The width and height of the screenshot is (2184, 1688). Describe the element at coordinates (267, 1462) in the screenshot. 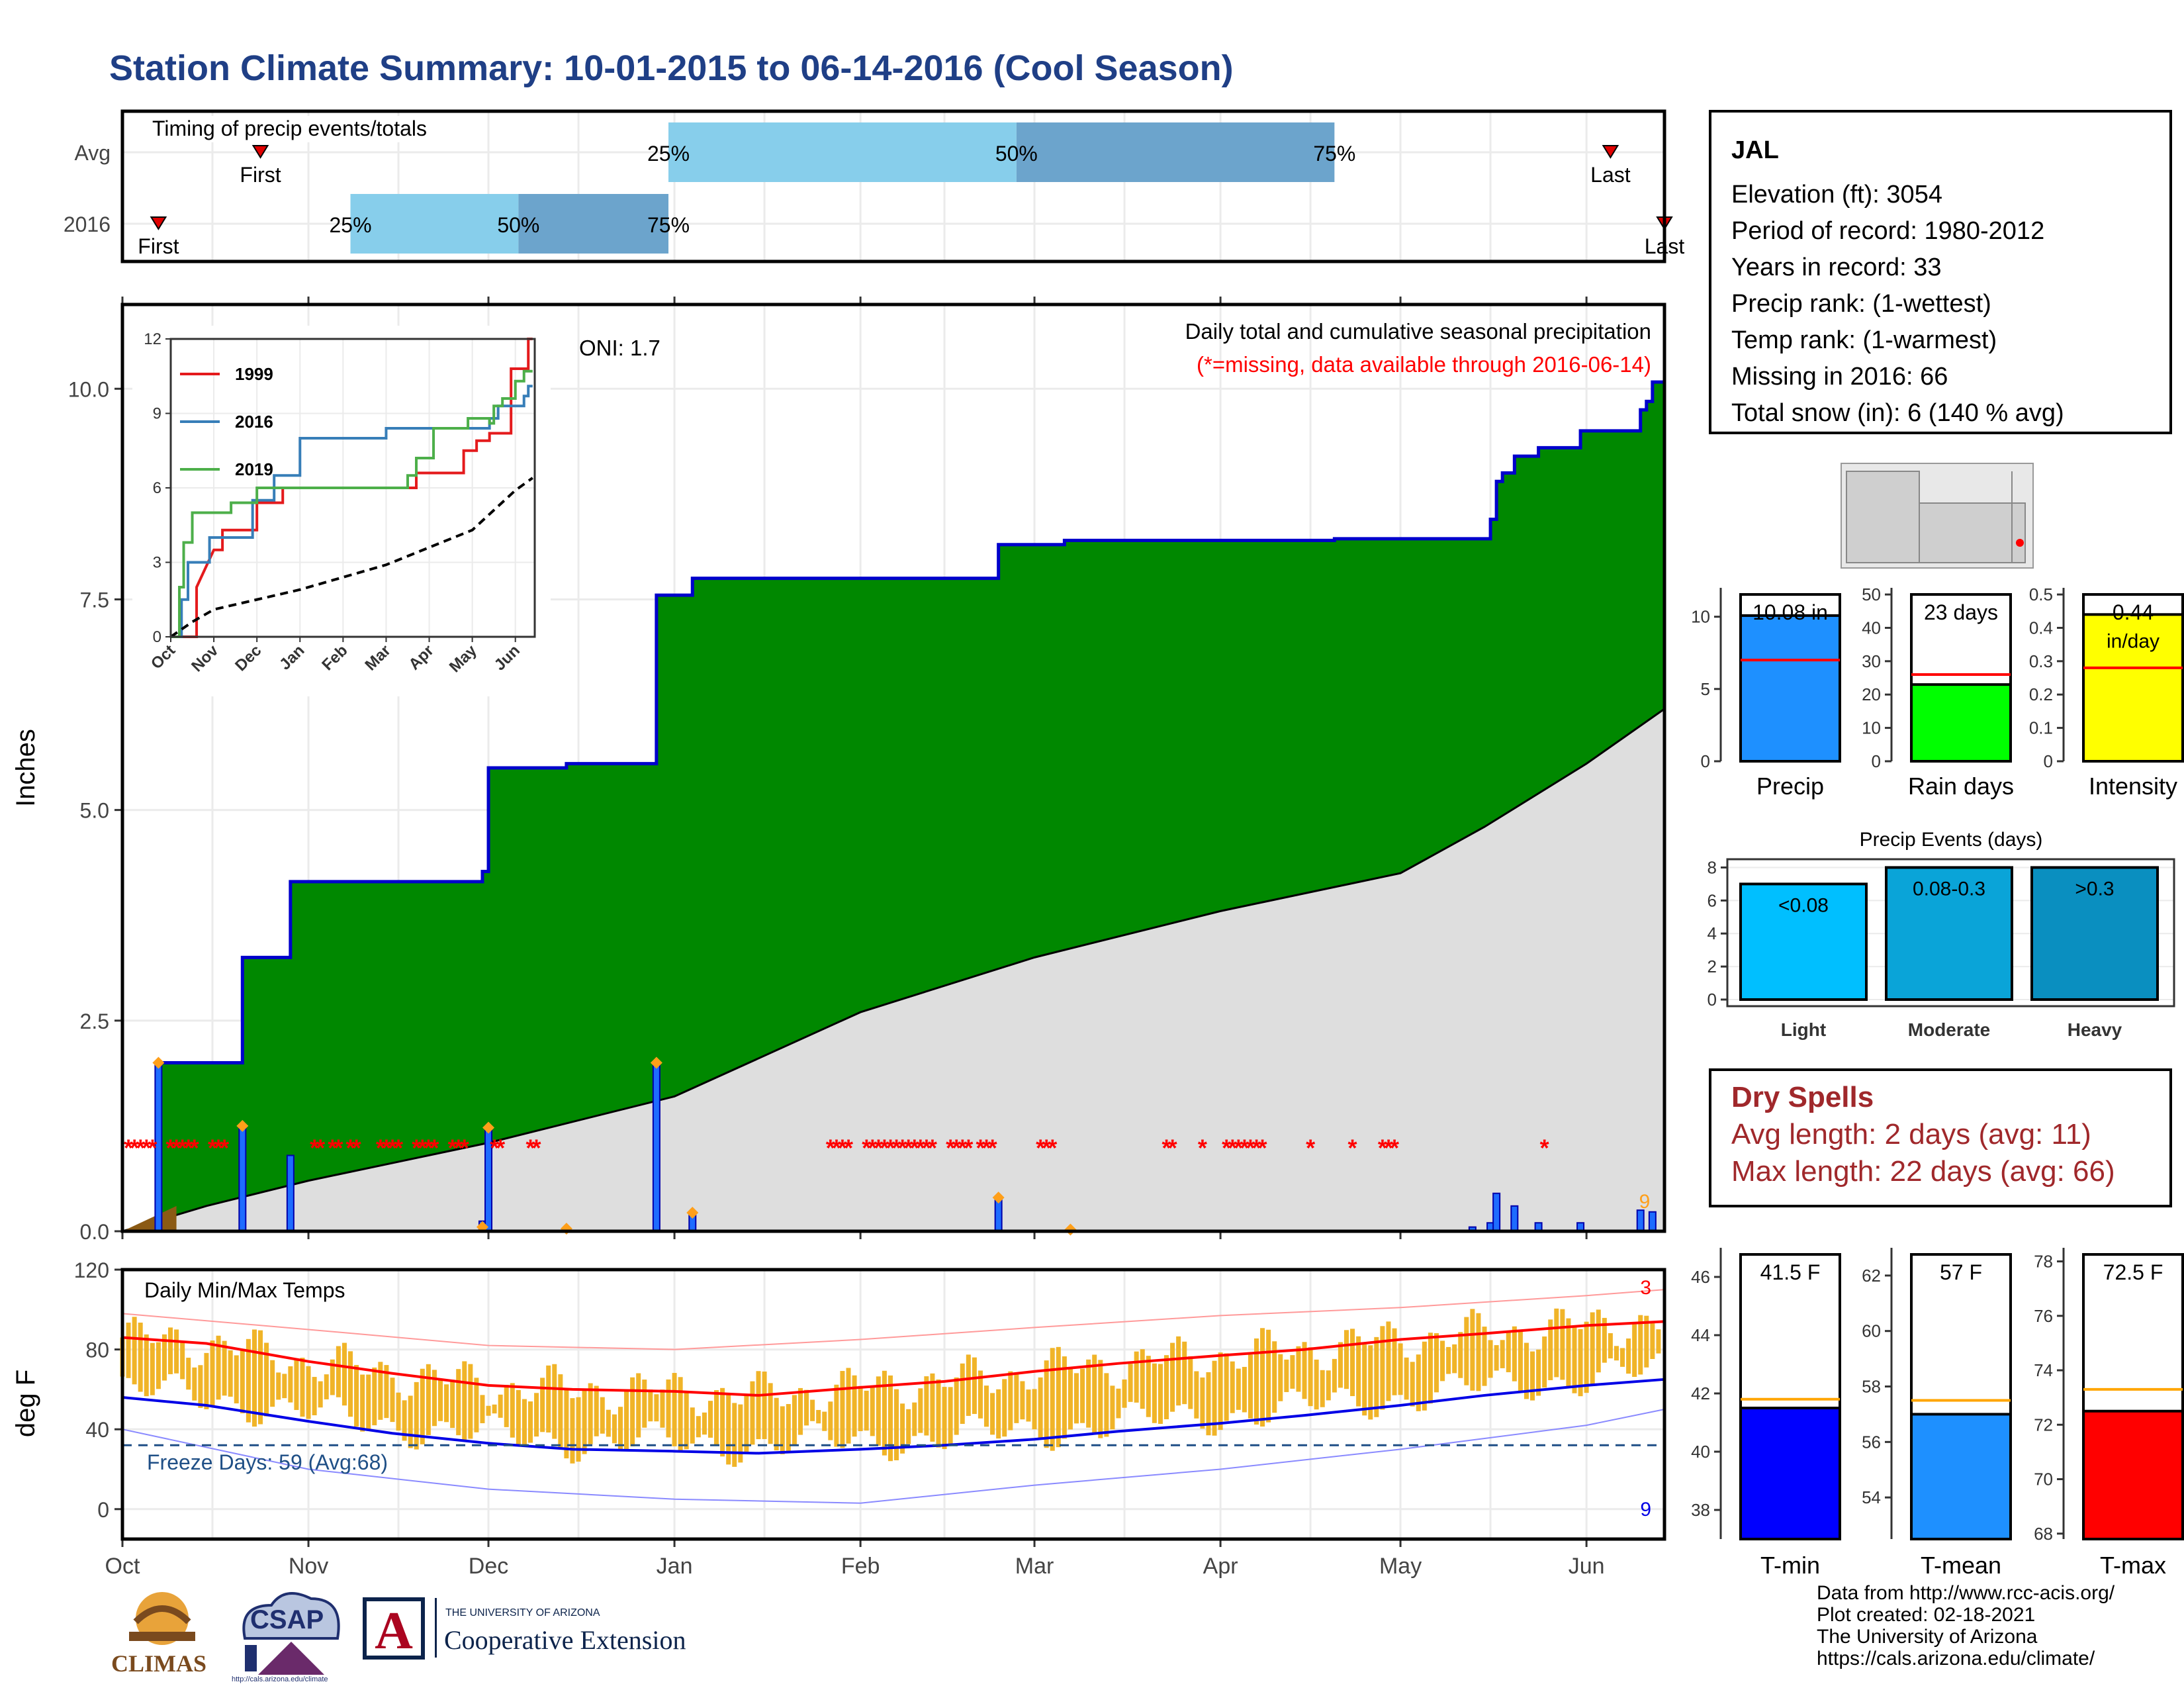

I see `temp-freeze-label: Freeze Days: 59 (Avg:68)` at that location.